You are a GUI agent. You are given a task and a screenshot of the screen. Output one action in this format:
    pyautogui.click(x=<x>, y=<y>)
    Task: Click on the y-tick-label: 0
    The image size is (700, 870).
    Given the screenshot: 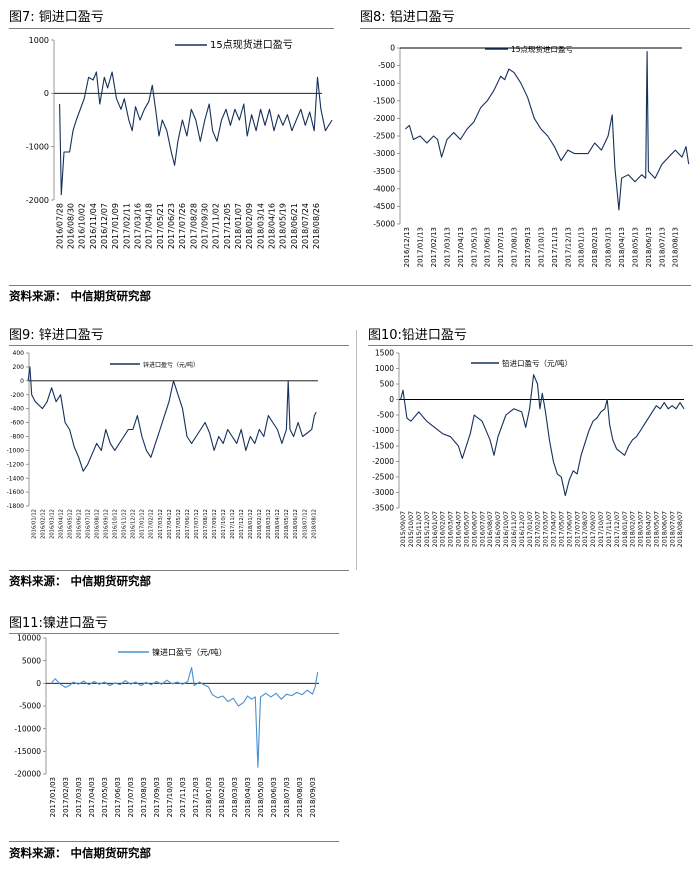 What is the action you would take?
    pyautogui.click(x=391, y=399)
    